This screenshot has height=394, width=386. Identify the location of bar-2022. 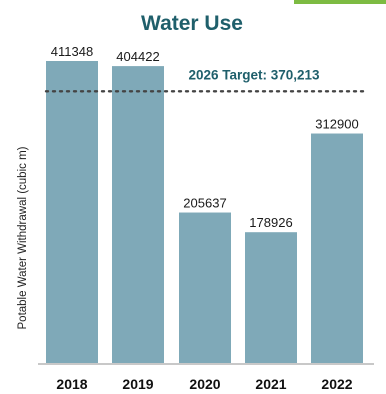
(337, 248).